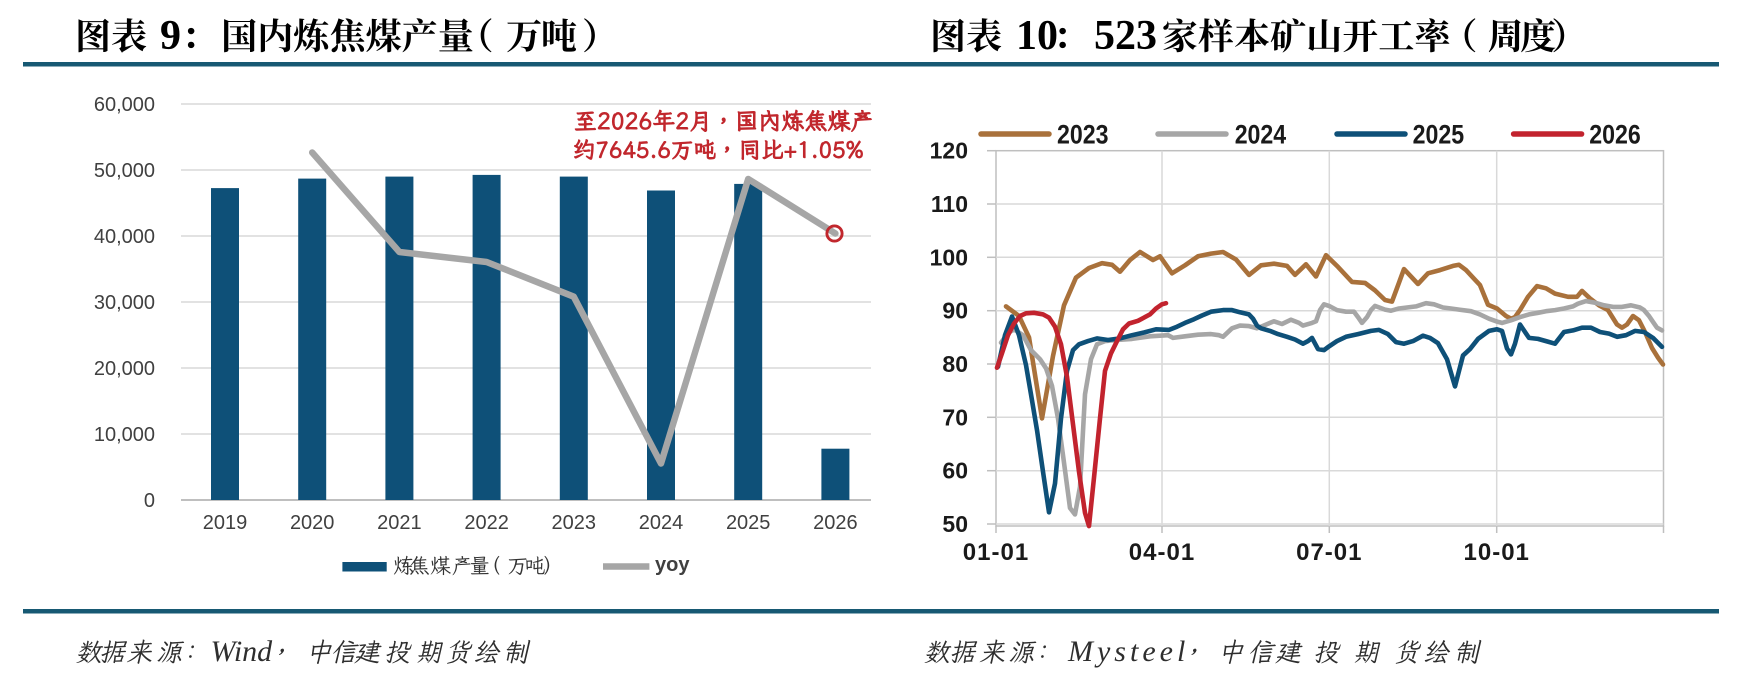  I want to click on svg-text: 100, so click(949, 257).